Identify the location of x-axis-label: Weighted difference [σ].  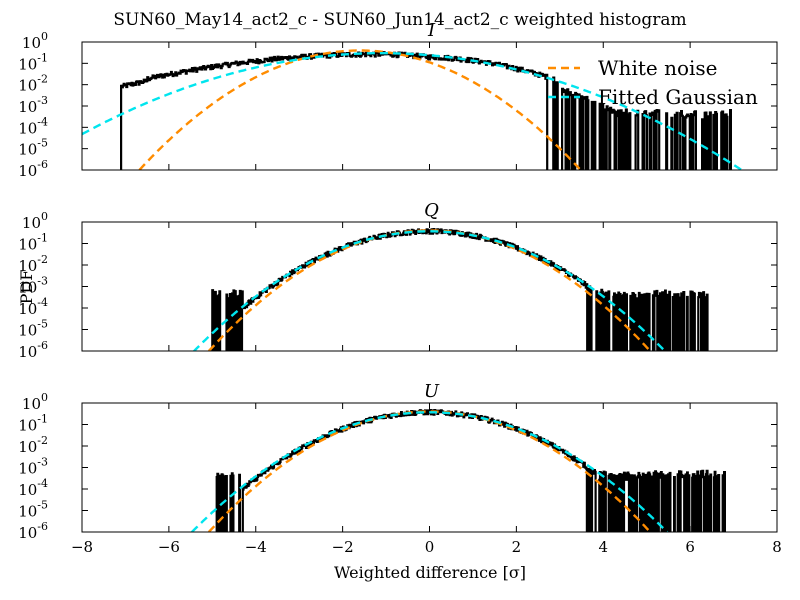
(430, 572).